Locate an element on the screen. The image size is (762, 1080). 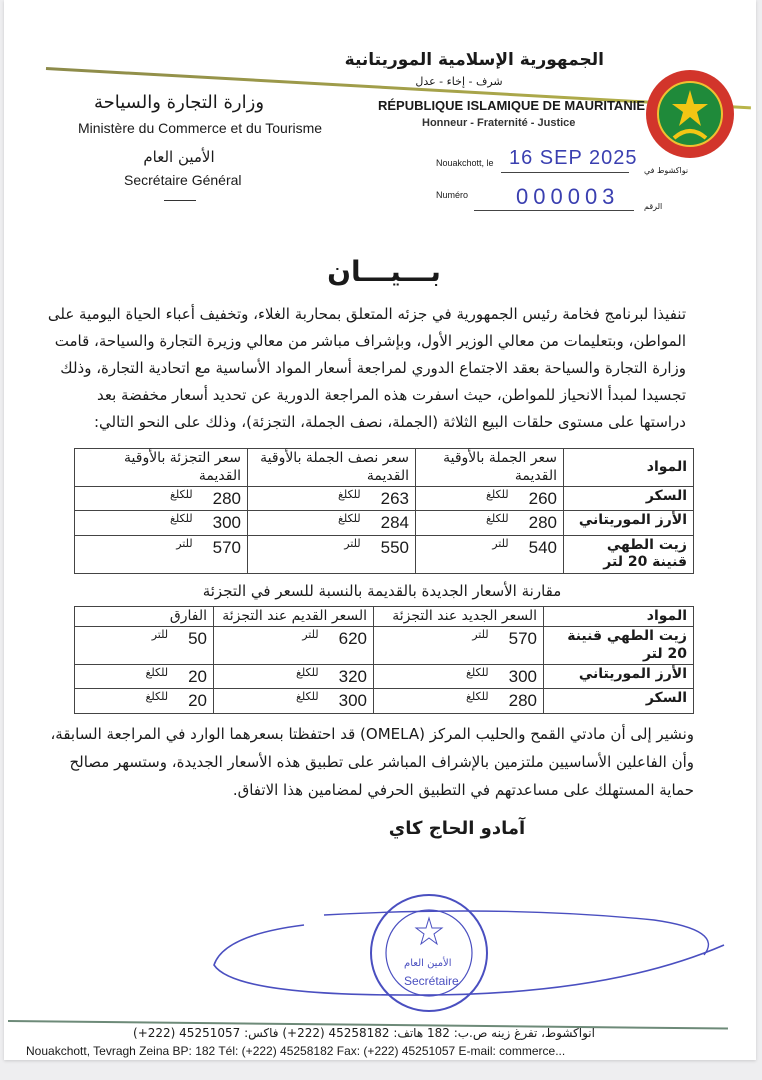
number-label-ar: الرقم is located at coordinates (653, 206).